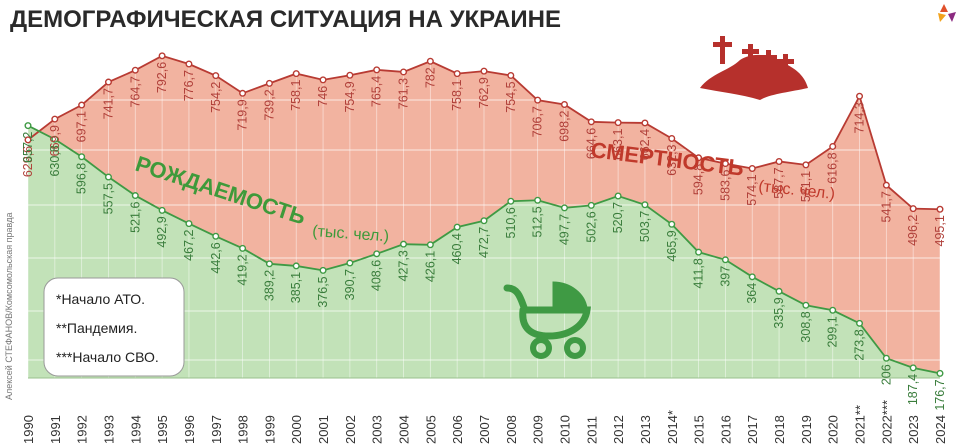 The width and height of the screenshot is (960, 448). I want to click on year-tick-label: 2020, so click(833, 429).